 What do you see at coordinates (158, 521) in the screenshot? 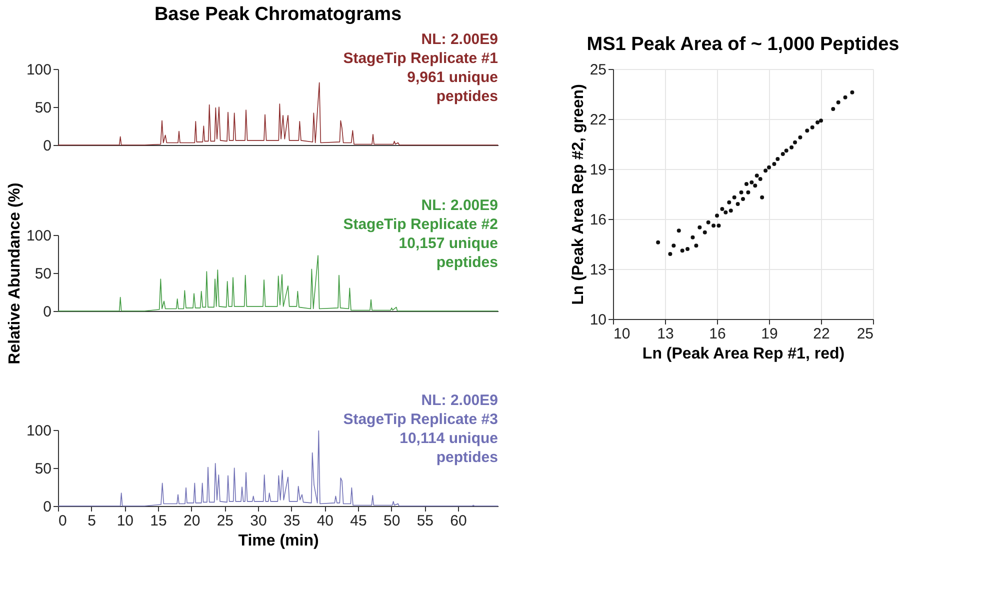
I see `x-tick-label: 15` at bounding box center [158, 521].